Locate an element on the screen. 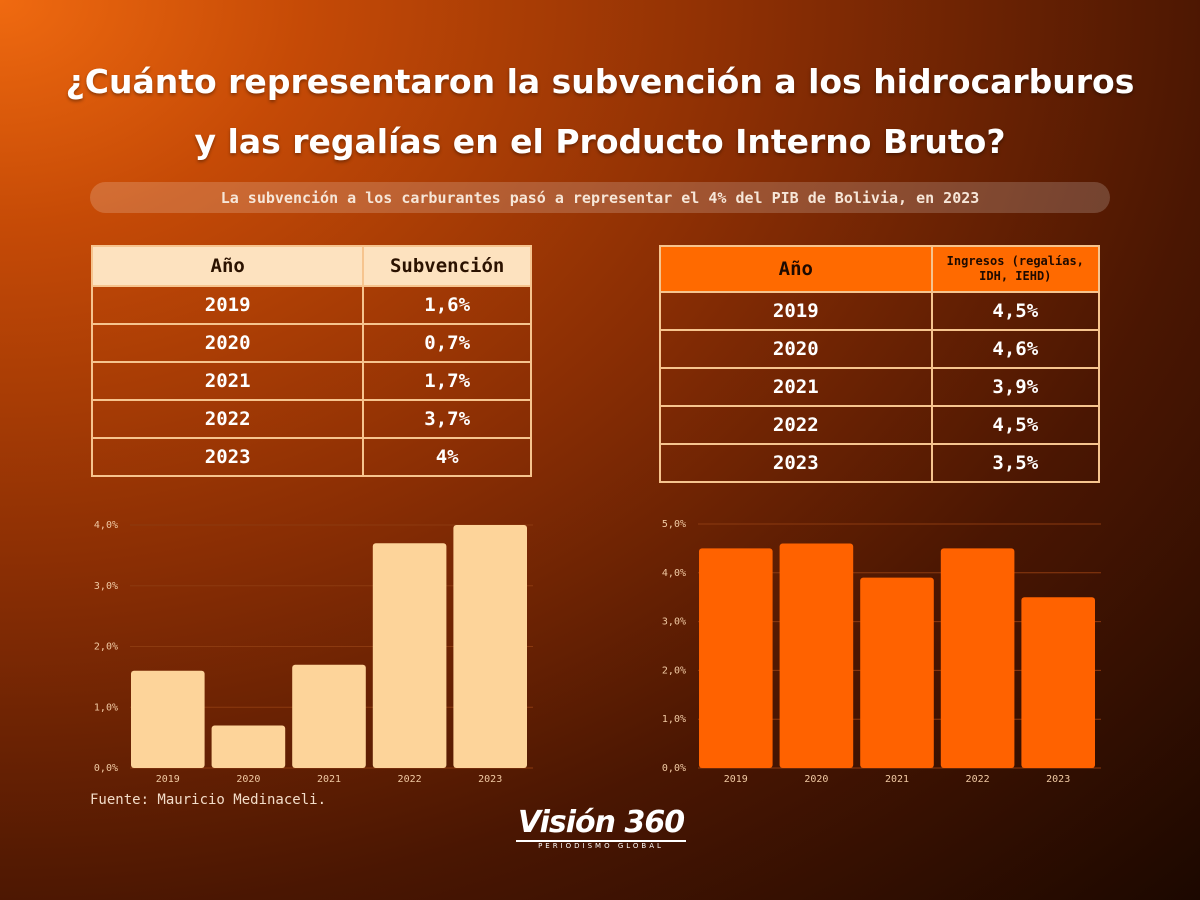  table-cell-value: 1,6% is located at coordinates (447, 305).